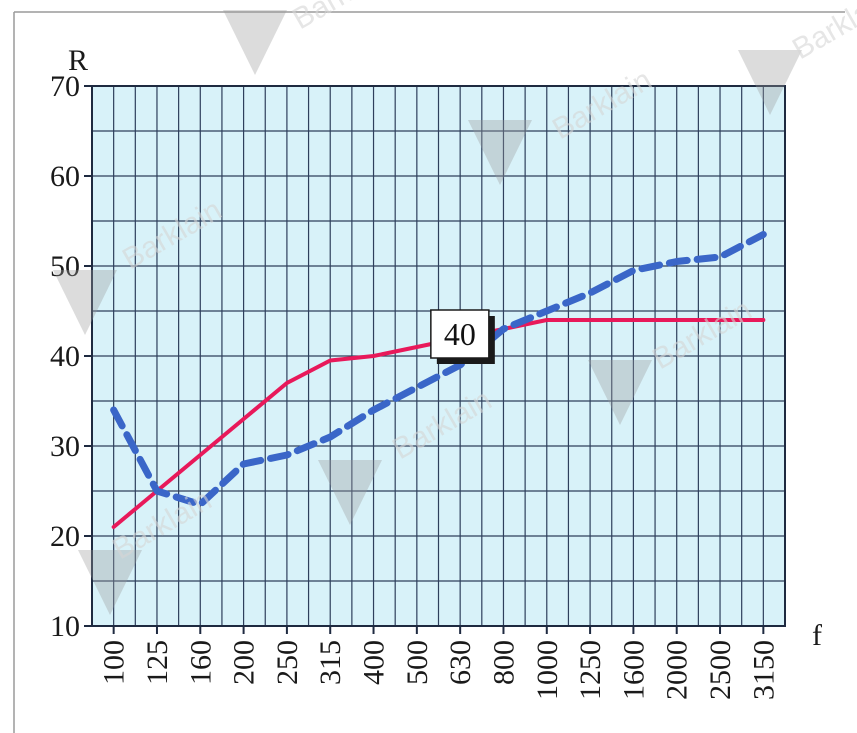  Describe the element at coordinates (65, 356) in the screenshot. I see `y-tick-label: 40` at that location.